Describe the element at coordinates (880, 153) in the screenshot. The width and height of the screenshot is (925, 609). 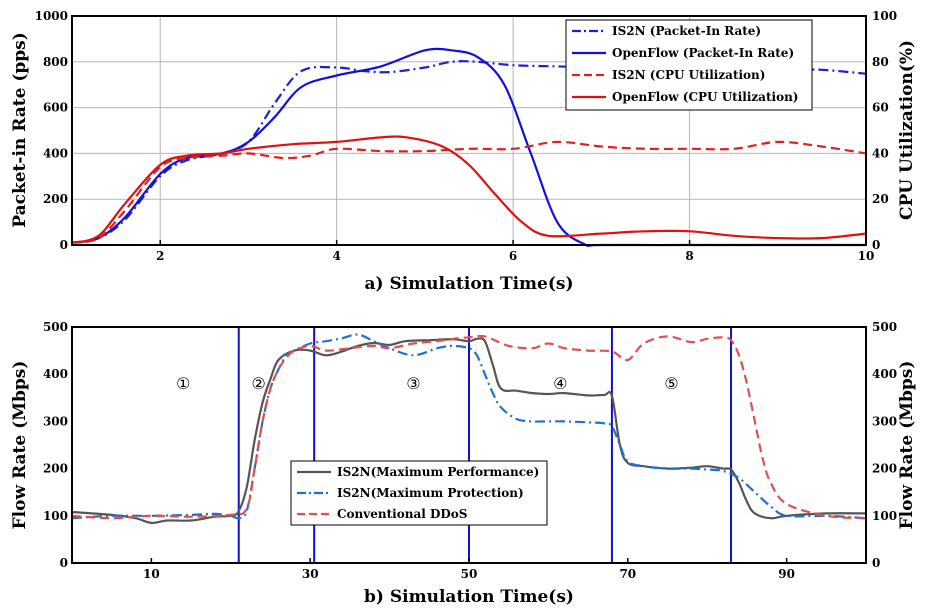
I see `y2-tick-label: 40` at that location.